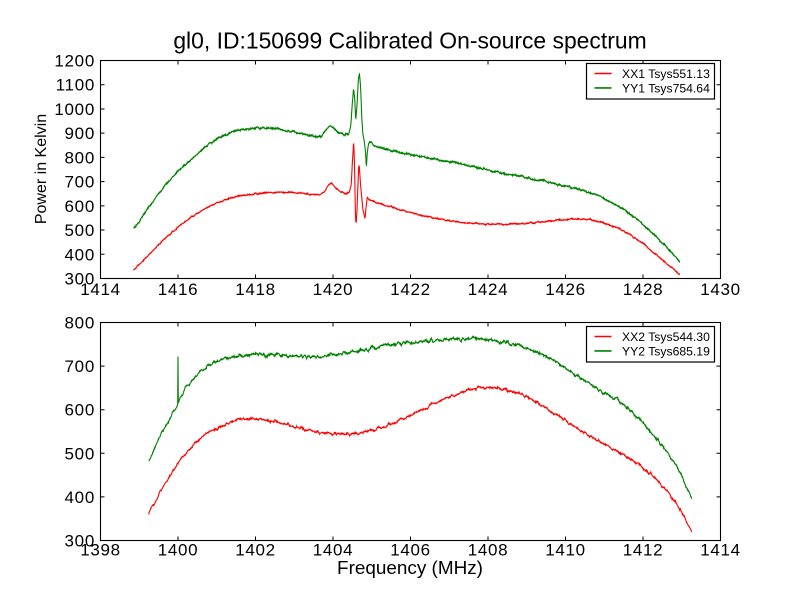  I want to click on svg-text: 1400, so click(178, 550).